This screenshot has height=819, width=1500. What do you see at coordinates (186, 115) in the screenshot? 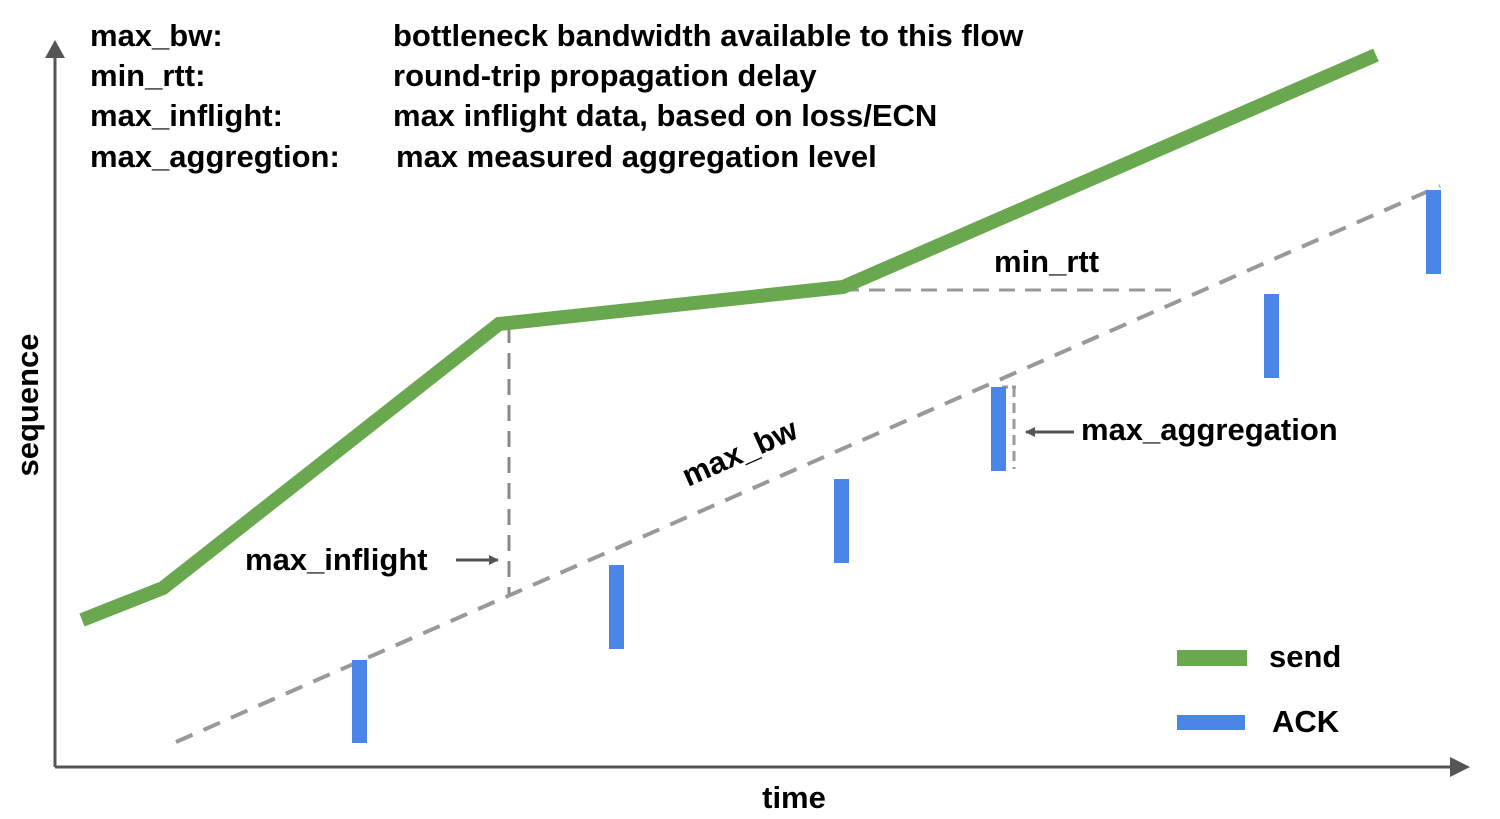
I see `definition-term-max-inflight: max_inflight:` at bounding box center [186, 115].